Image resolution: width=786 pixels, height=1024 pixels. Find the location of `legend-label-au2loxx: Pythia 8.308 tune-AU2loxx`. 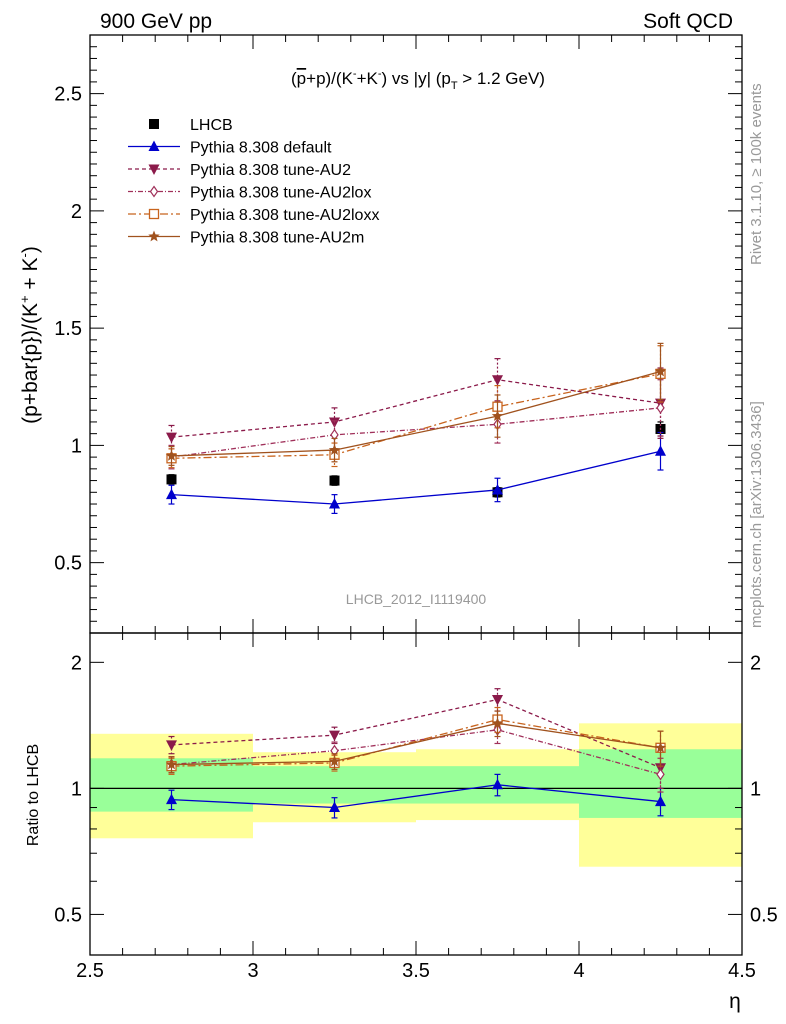

legend-label-au2loxx: Pythia 8.308 tune-AU2loxx is located at coordinates (284, 215).